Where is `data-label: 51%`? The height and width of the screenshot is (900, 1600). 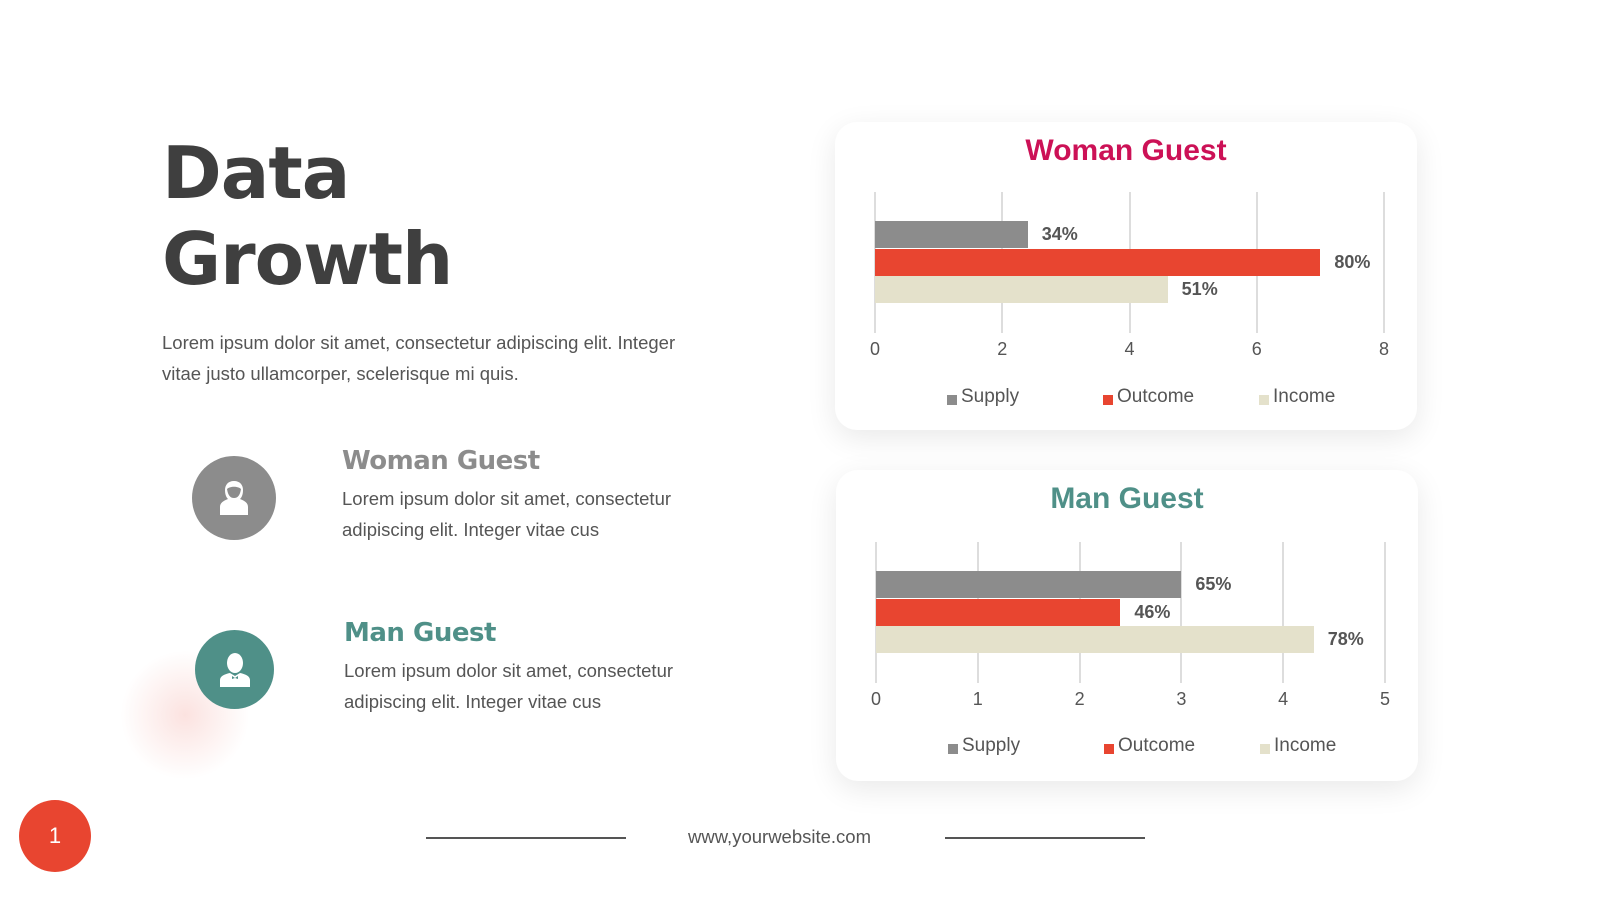
data-label: 51% is located at coordinates (1199, 289).